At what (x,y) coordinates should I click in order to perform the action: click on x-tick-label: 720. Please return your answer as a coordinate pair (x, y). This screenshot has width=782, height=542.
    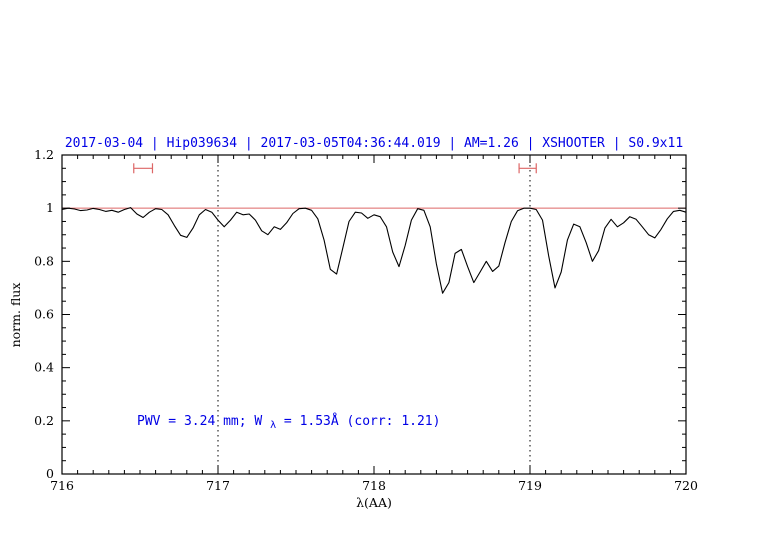
    Looking at the image, I should click on (686, 485).